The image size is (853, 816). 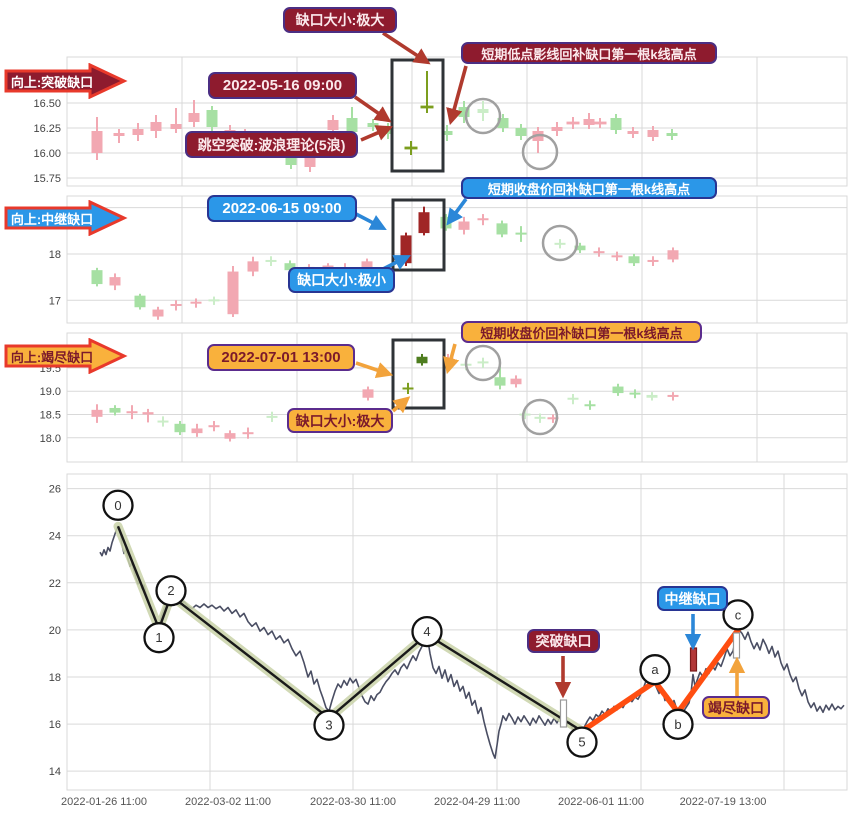 What do you see at coordinates (47, 104) in the screenshot?
I see `y-tick-label: 16.50` at bounding box center [47, 104].